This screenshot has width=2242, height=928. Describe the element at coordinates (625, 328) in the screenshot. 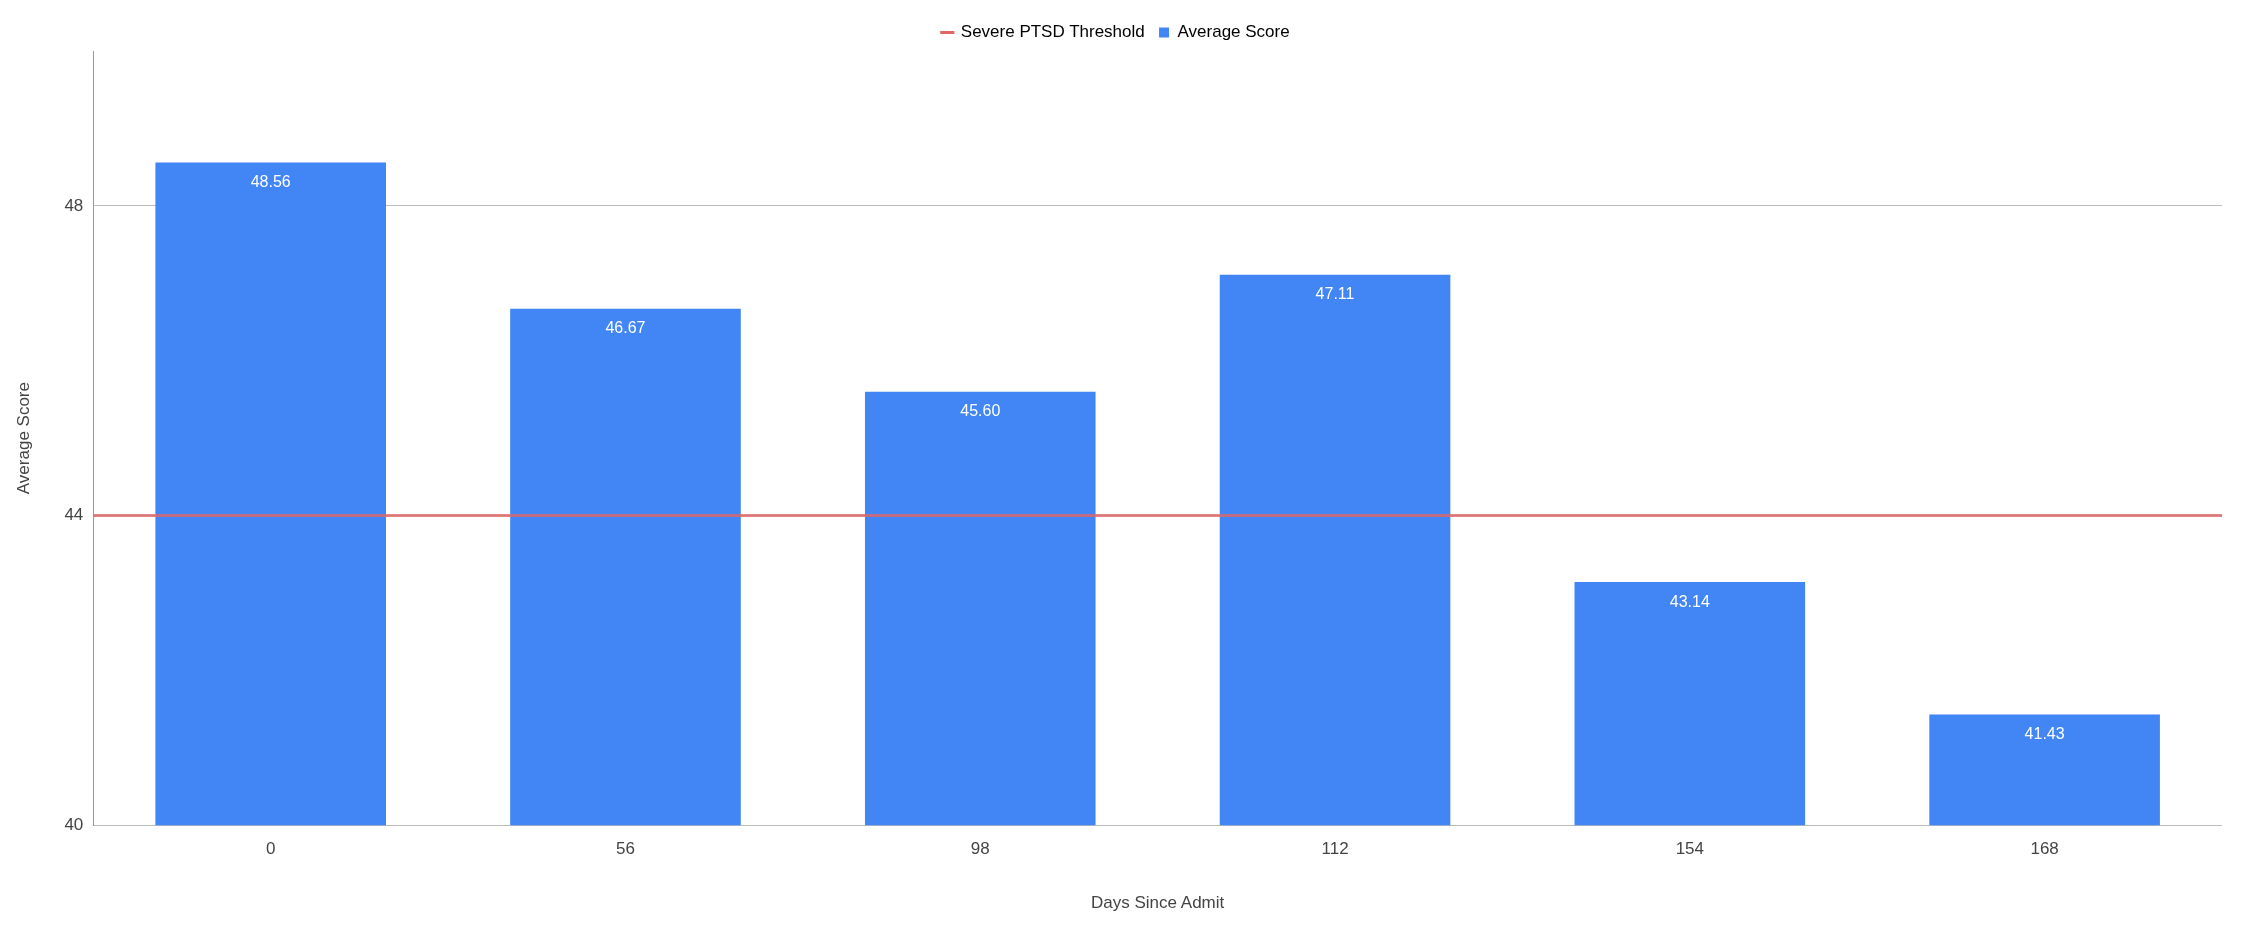

I see `text: 46.67` at that location.